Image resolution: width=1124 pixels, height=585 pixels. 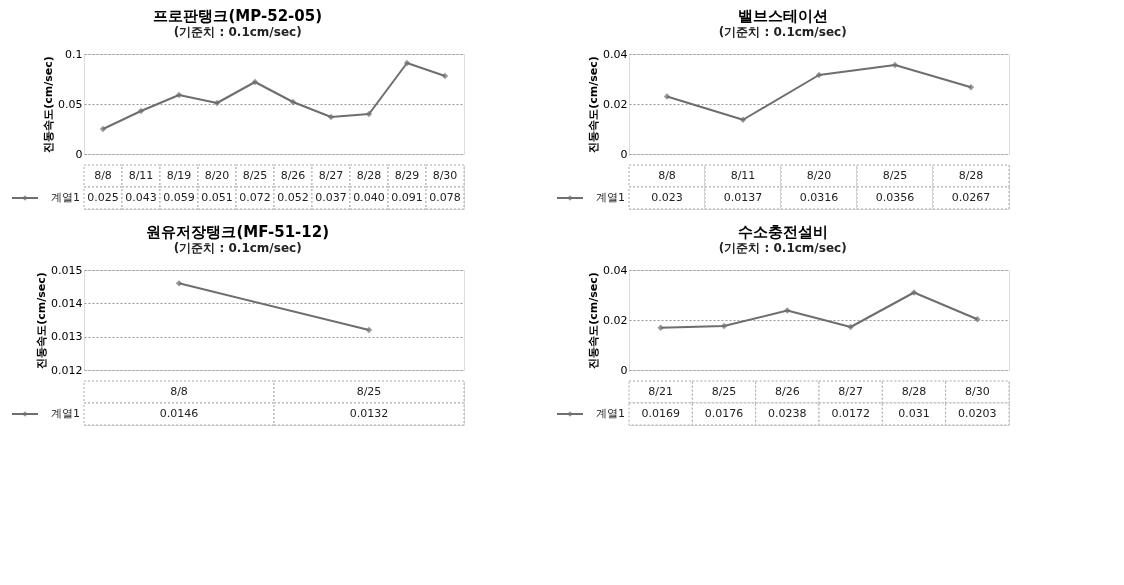 I want to click on x-tick-label: 8/29, so click(x=407, y=175).